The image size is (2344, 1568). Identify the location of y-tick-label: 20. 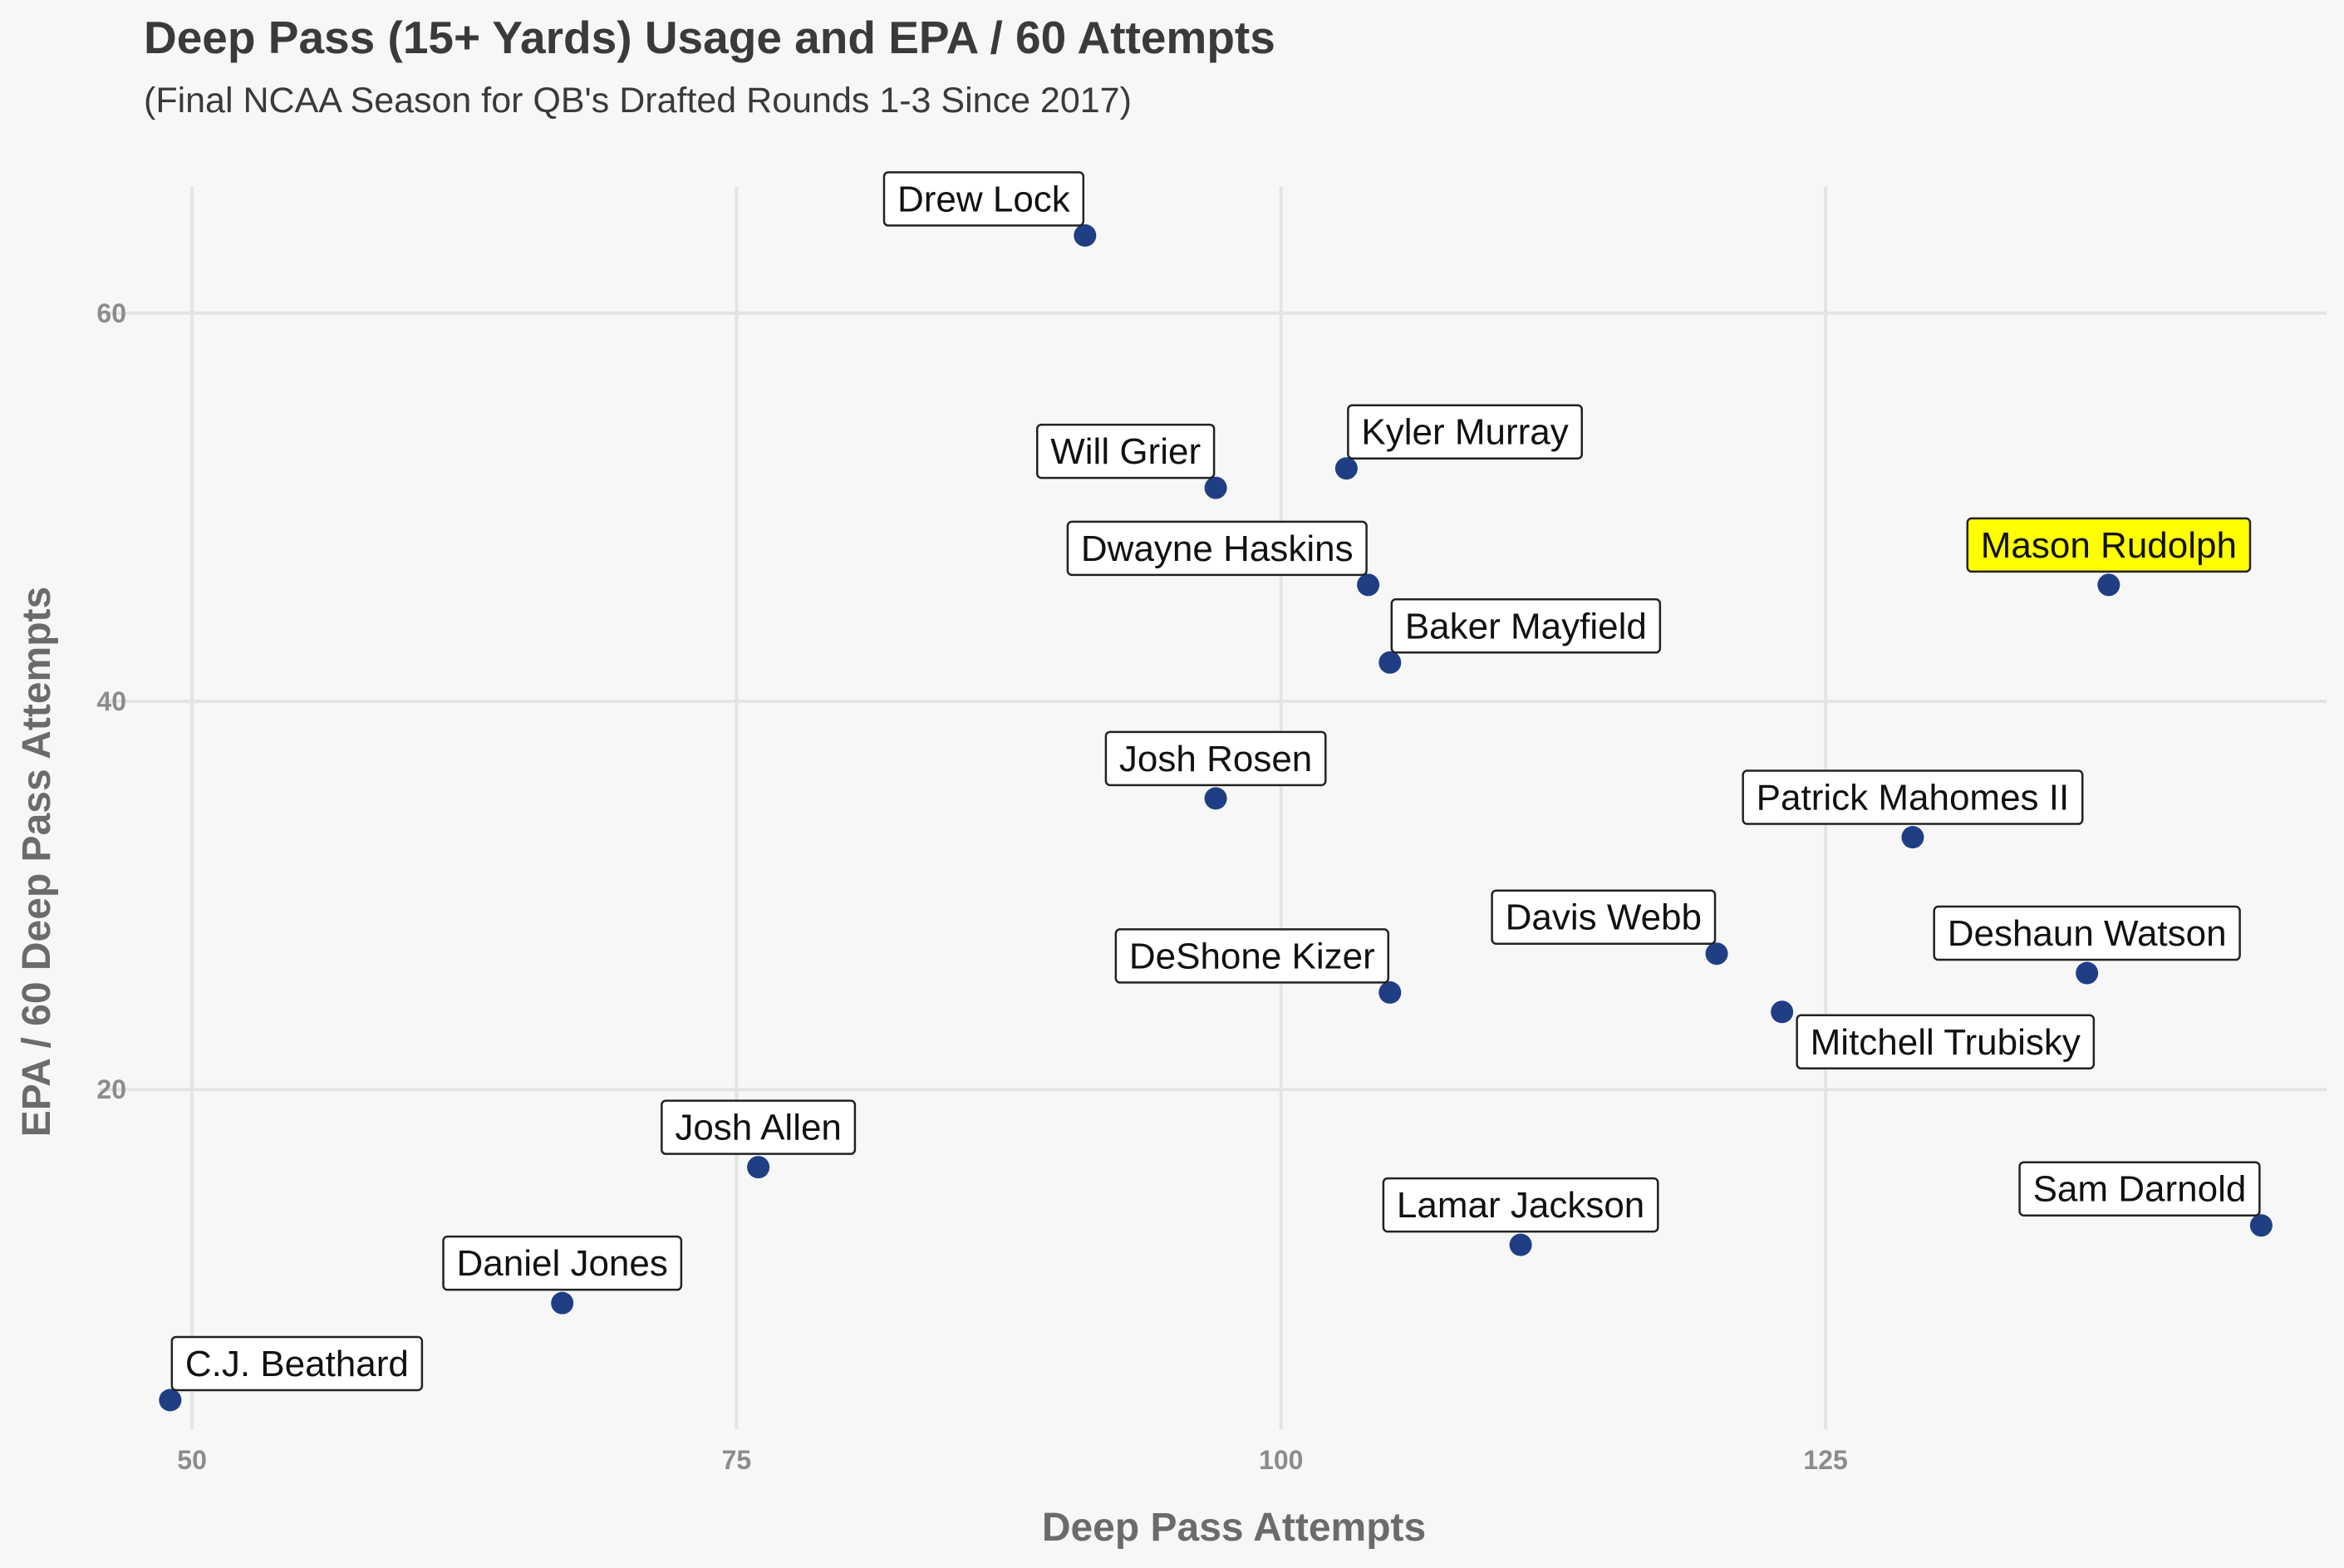
(111, 1089).